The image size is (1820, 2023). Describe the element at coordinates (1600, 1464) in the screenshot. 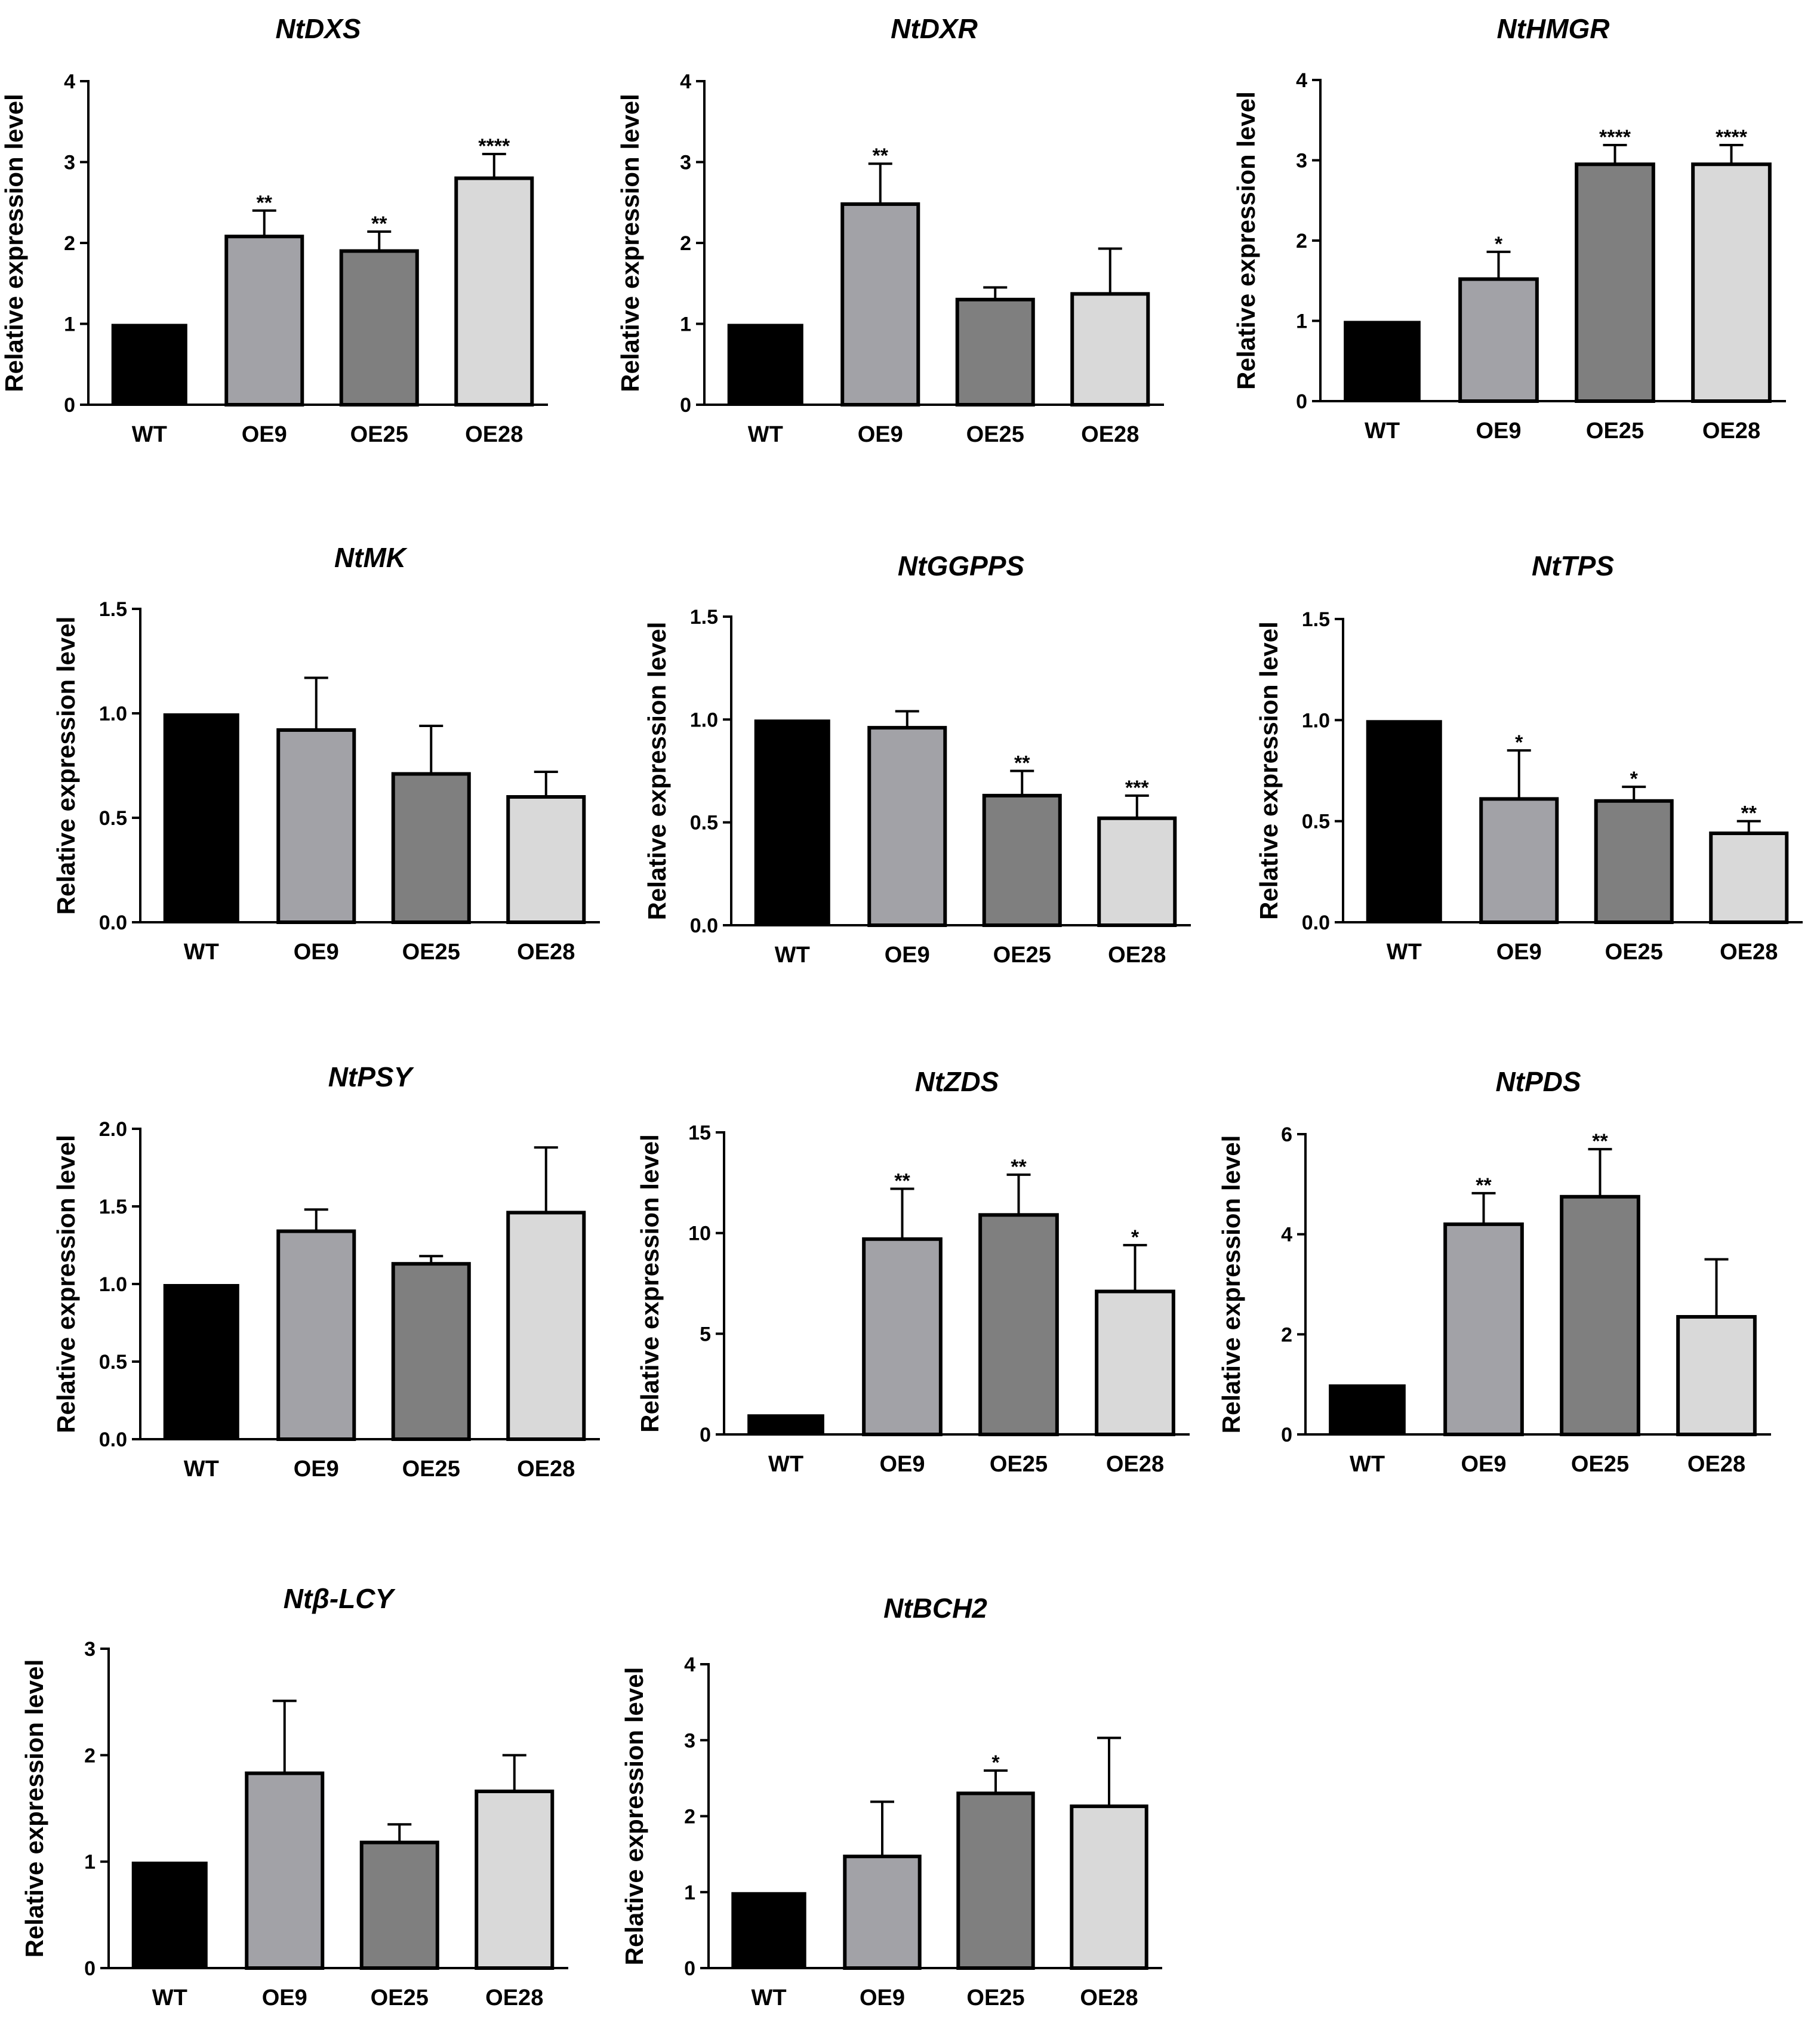

I see `panel-ntpds-category-label-oe25: OE25` at that location.